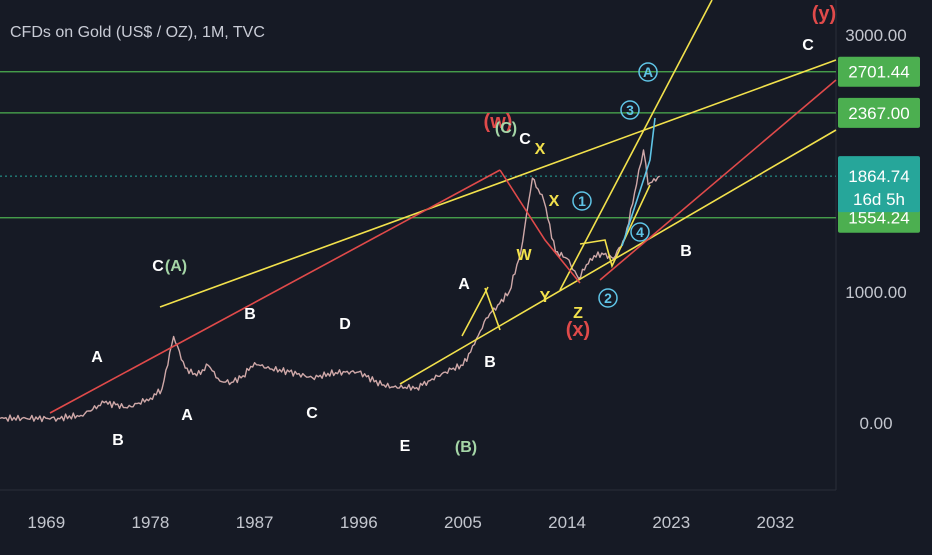  Describe the element at coordinates (567, 522) in the screenshot. I see `x-tick-label: 2014` at that location.